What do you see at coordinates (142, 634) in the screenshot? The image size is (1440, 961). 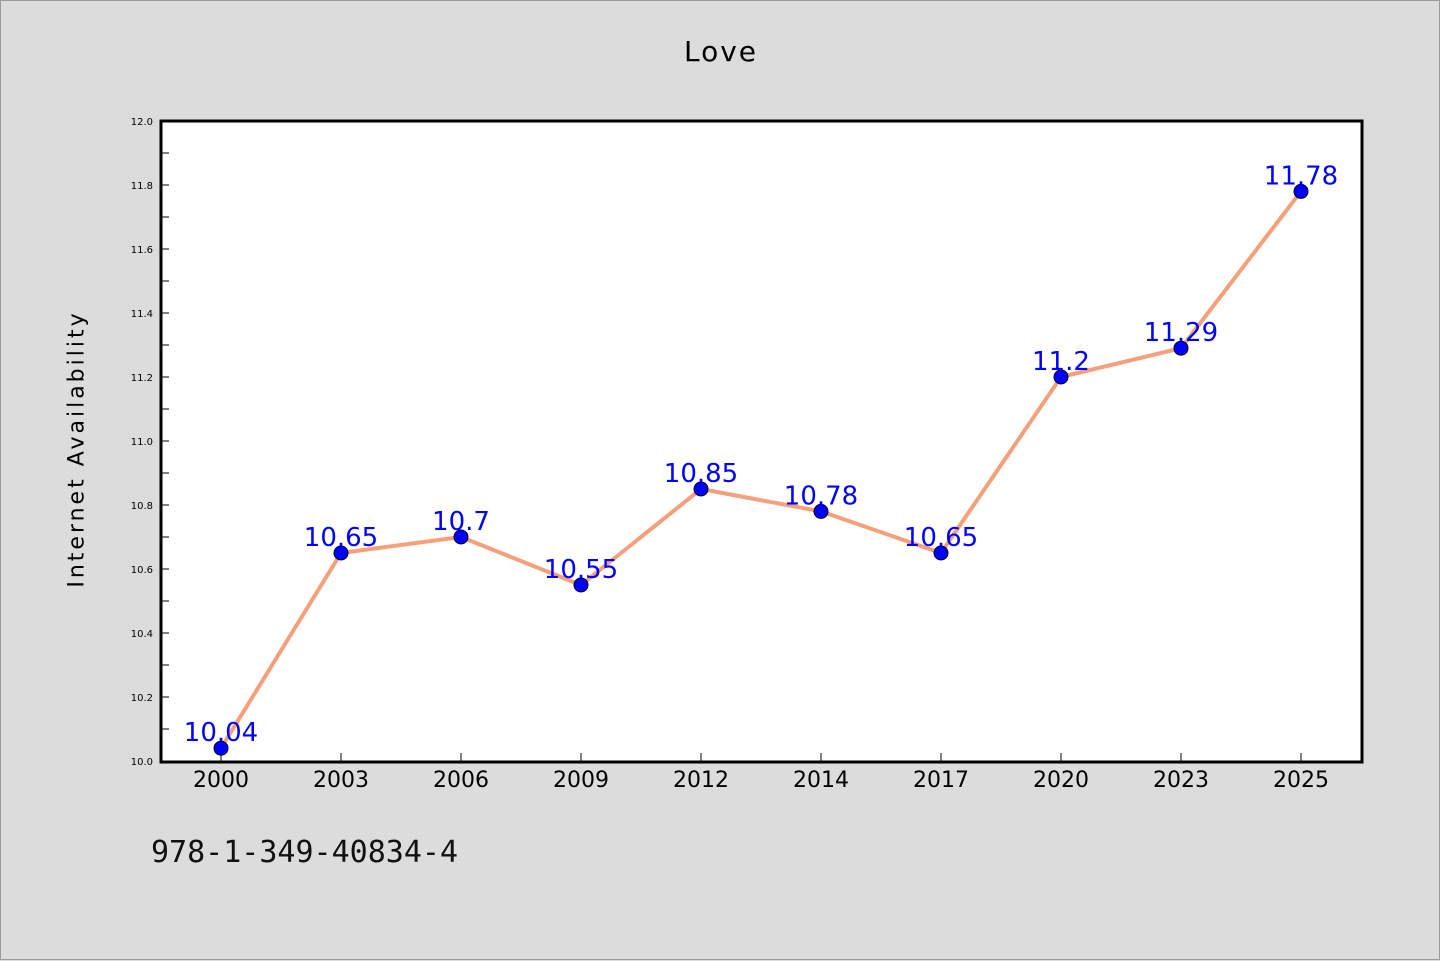 I see `y-tick-label: 10.4` at bounding box center [142, 634].